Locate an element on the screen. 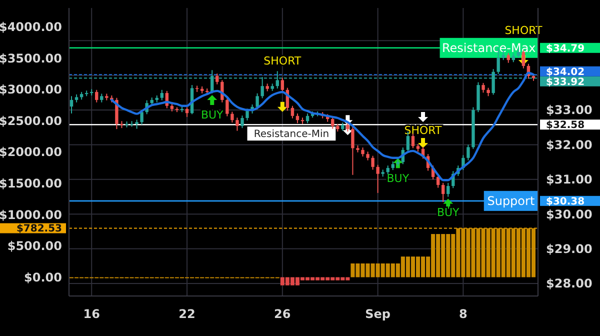  y-tick-label: $0.00 is located at coordinates (43, 277).